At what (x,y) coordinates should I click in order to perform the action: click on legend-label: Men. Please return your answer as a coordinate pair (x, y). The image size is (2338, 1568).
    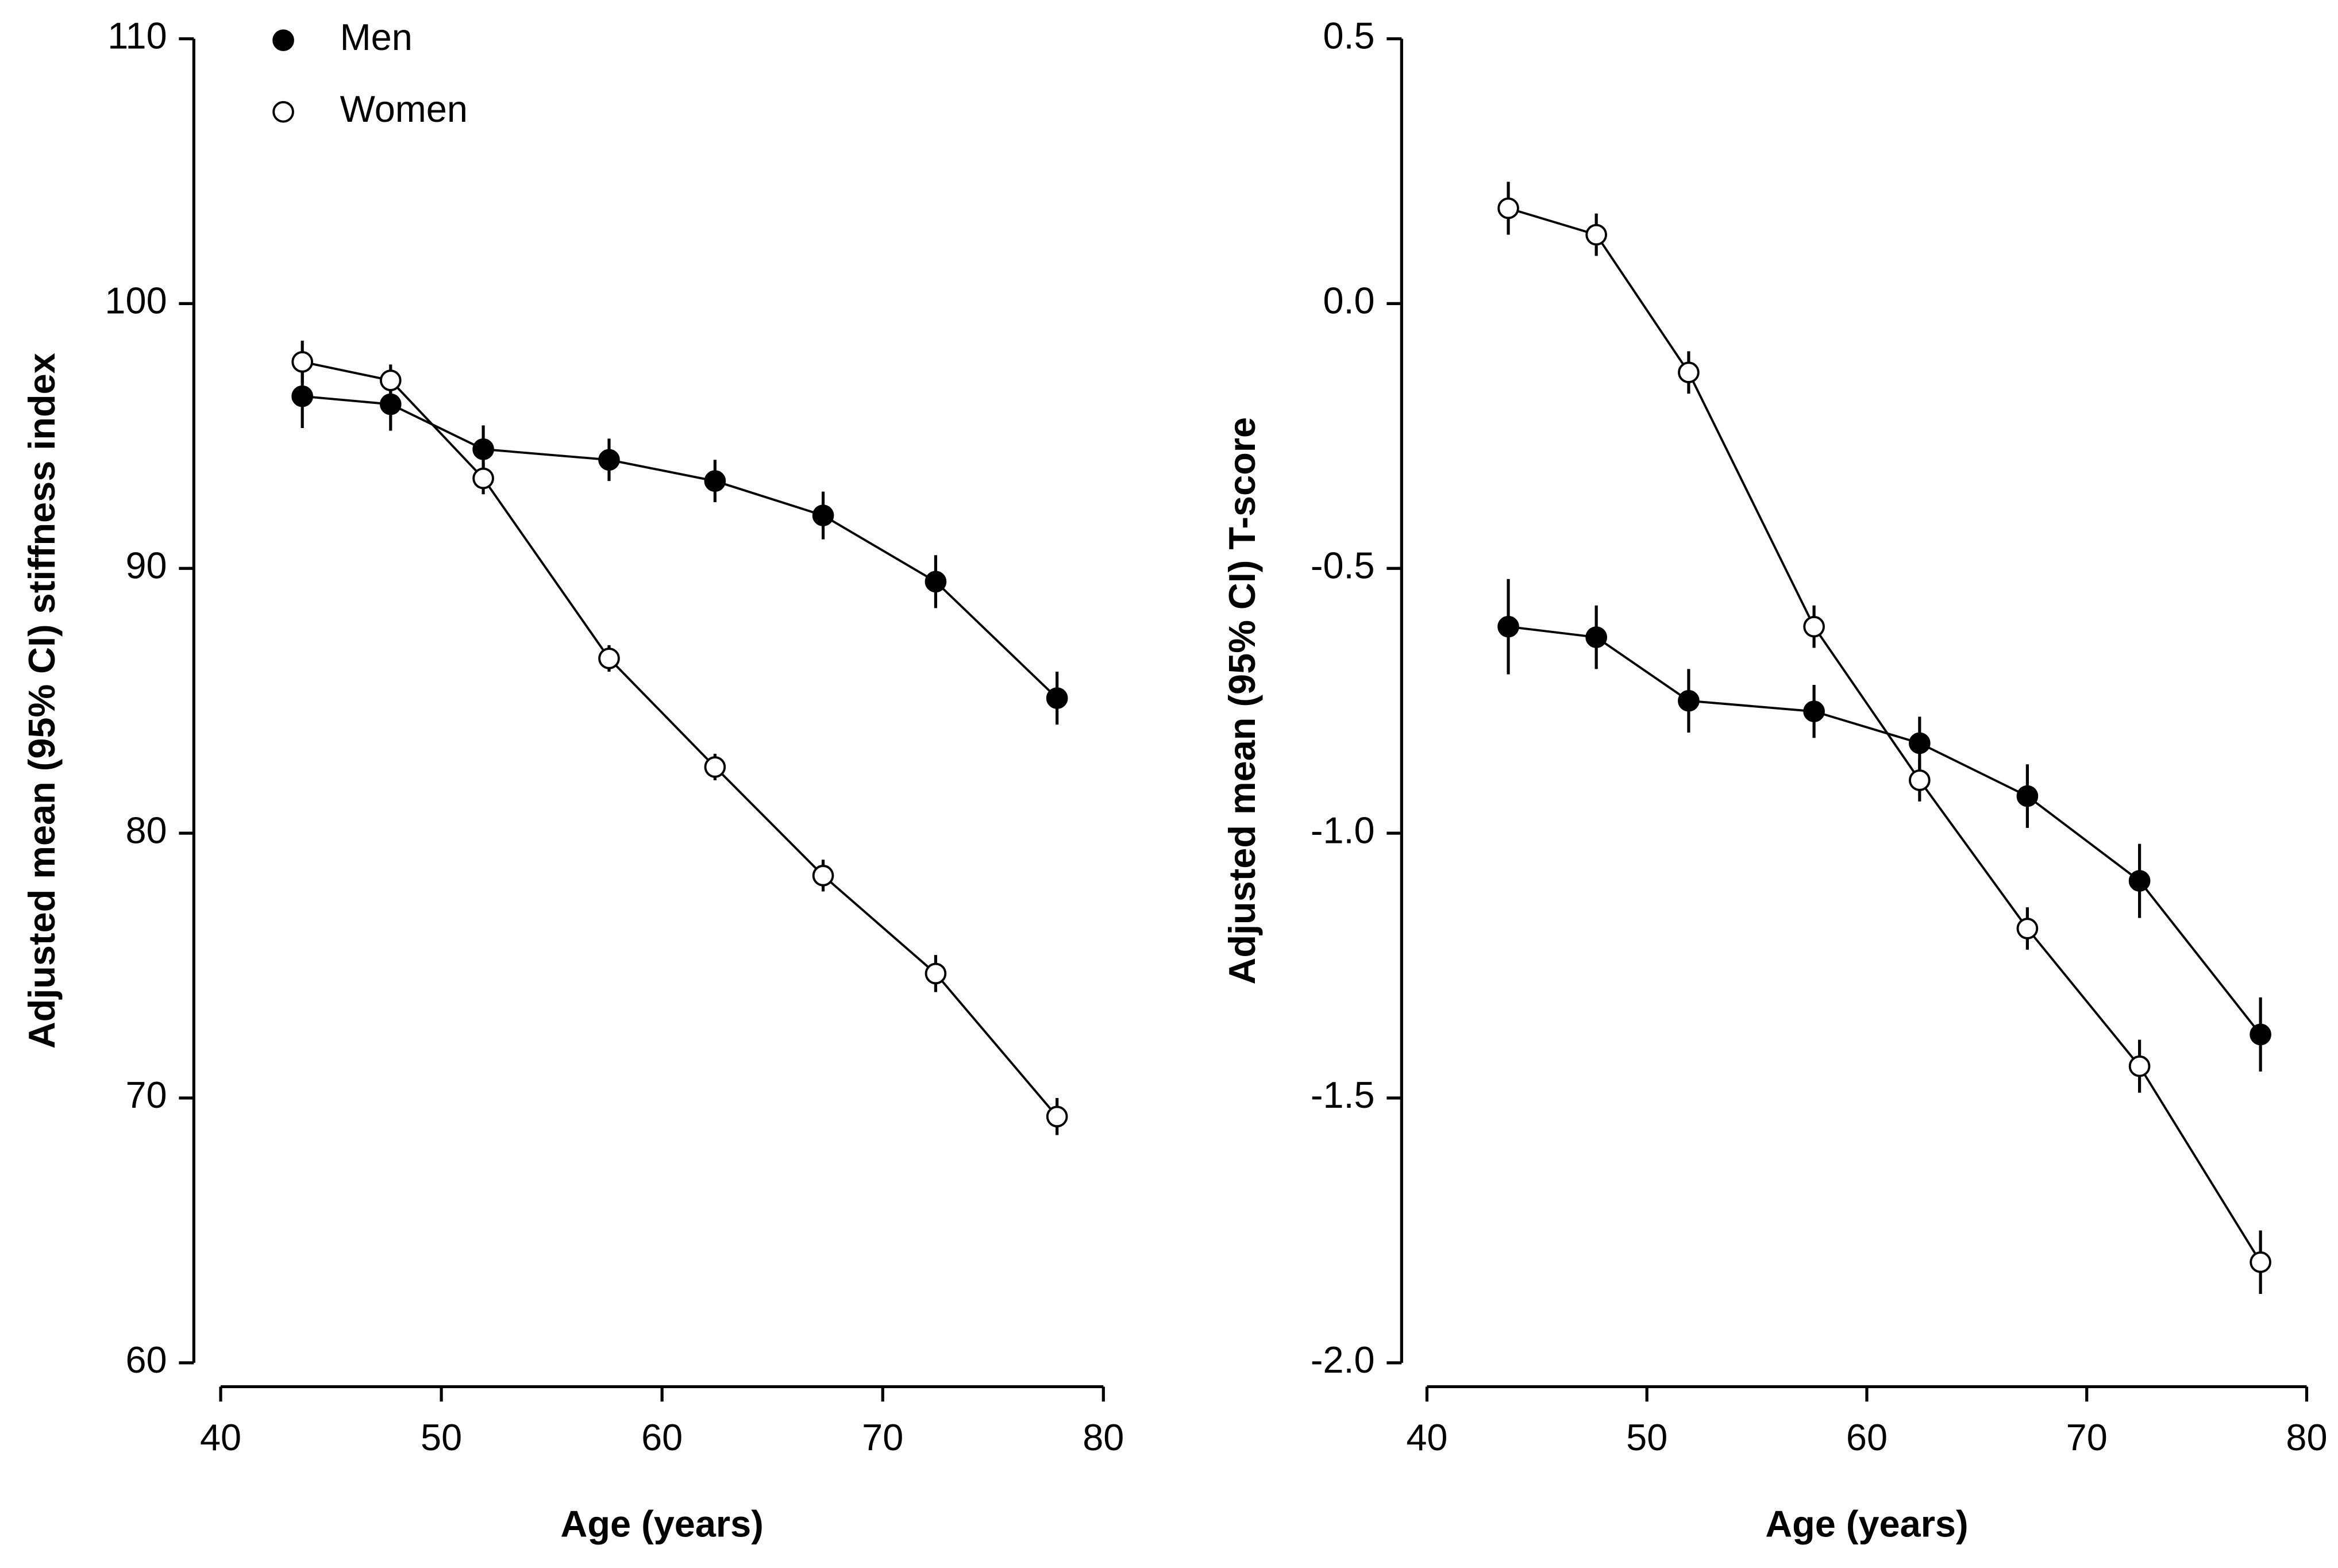
    Looking at the image, I should click on (376, 37).